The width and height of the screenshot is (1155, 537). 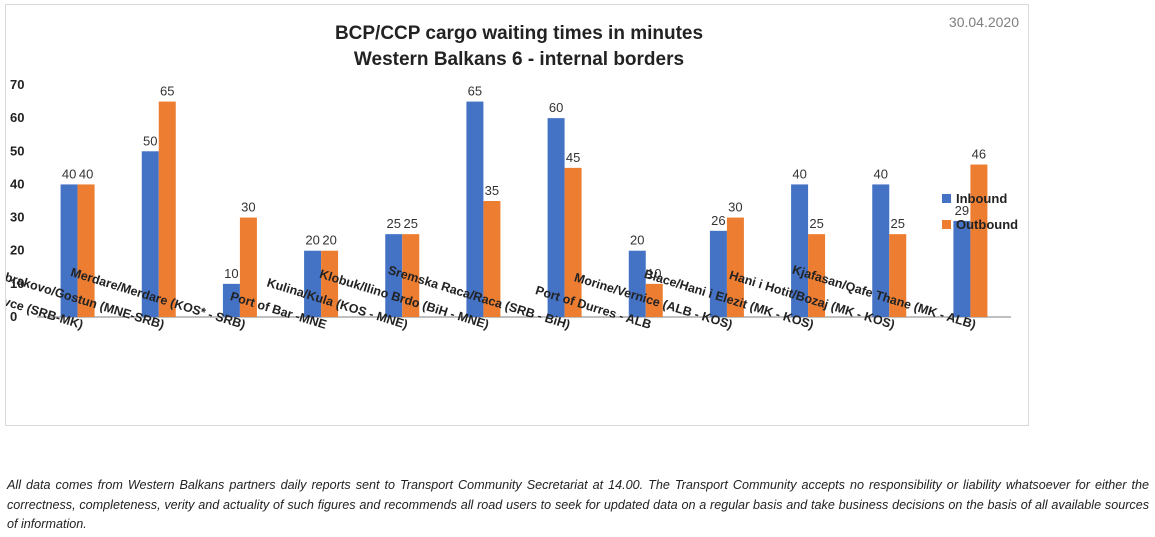 What do you see at coordinates (979, 154) in the screenshot?
I see `outbound-data-label: 46` at bounding box center [979, 154].